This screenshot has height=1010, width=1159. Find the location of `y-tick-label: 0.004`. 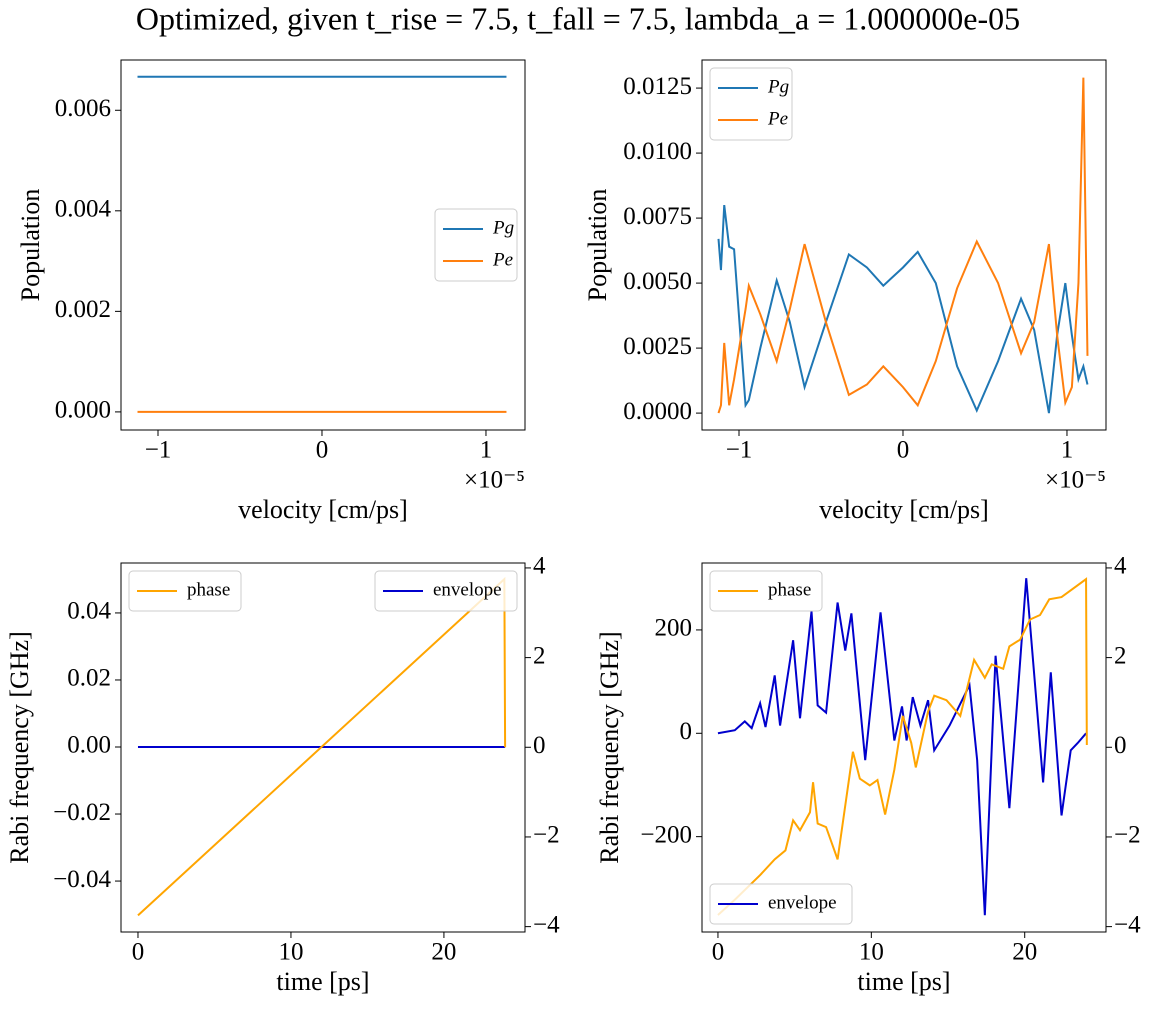

y-tick-label: 0.004 is located at coordinates (83, 209).